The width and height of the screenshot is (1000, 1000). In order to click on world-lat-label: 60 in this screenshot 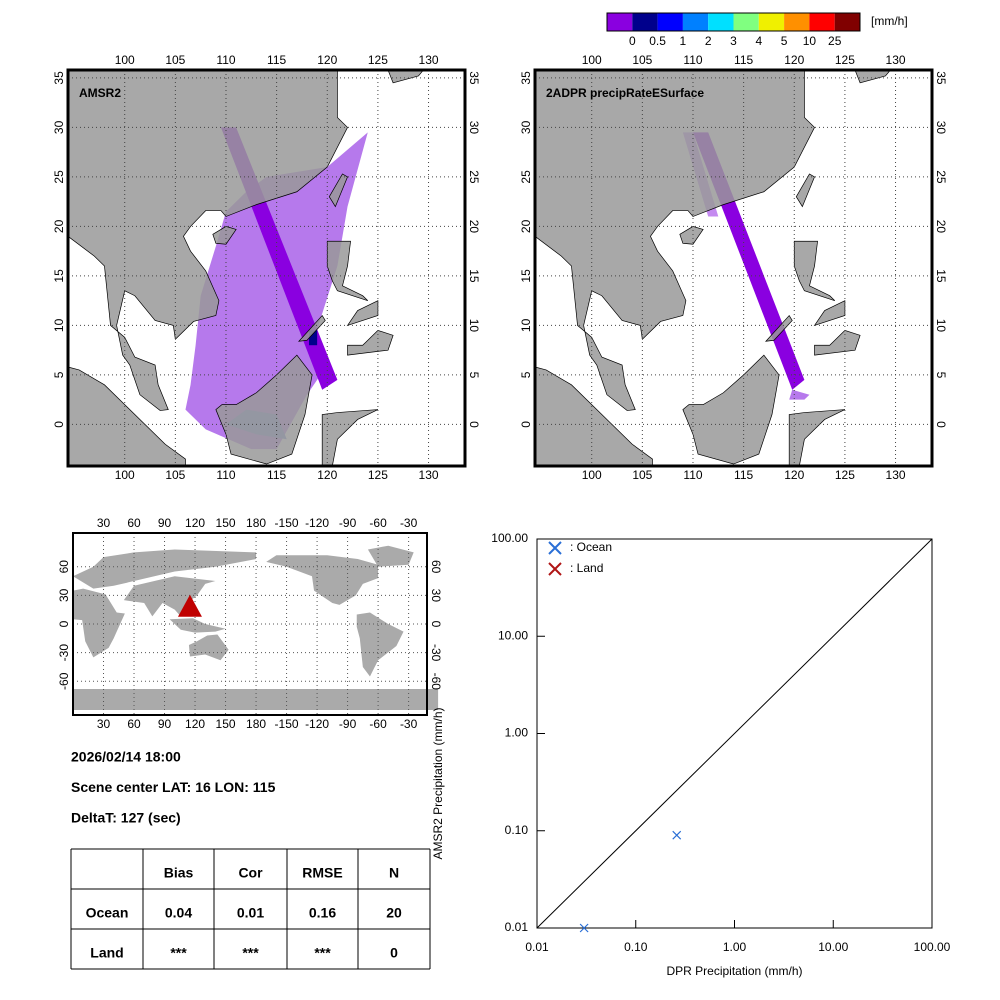, I will do `click(64, 567)`.